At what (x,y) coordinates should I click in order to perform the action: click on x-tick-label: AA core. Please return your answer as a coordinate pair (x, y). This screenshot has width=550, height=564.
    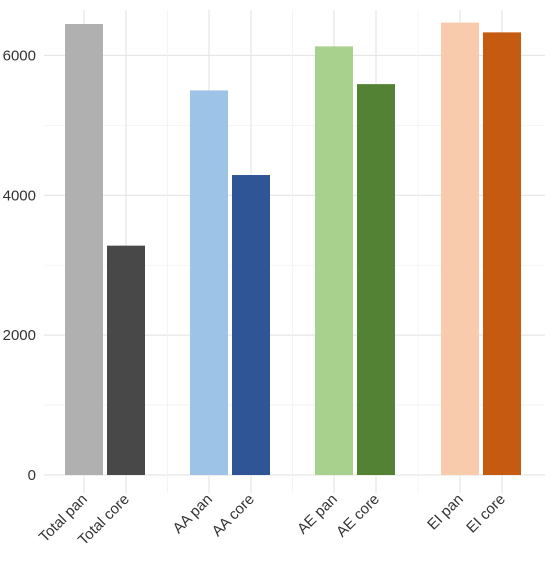
    Looking at the image, I should click on (233, 515).